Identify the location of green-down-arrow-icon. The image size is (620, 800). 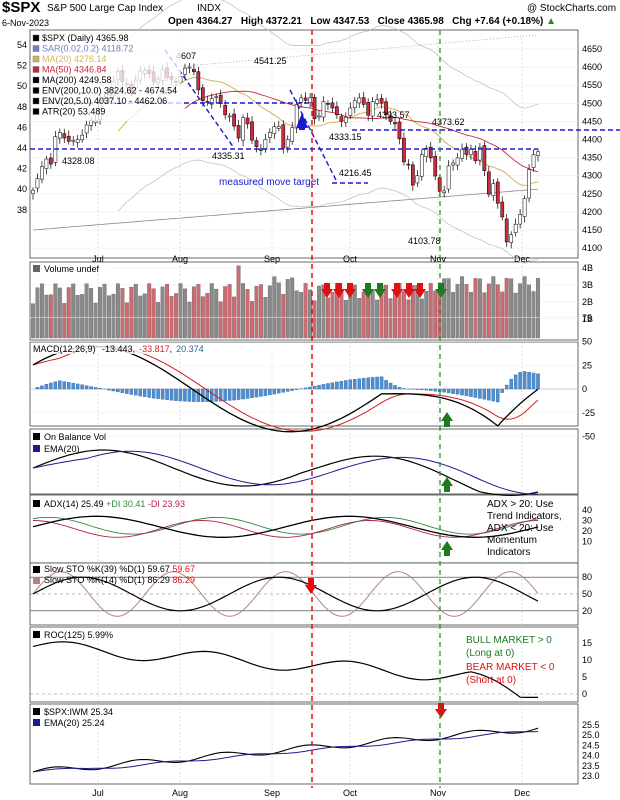
(380, 293).